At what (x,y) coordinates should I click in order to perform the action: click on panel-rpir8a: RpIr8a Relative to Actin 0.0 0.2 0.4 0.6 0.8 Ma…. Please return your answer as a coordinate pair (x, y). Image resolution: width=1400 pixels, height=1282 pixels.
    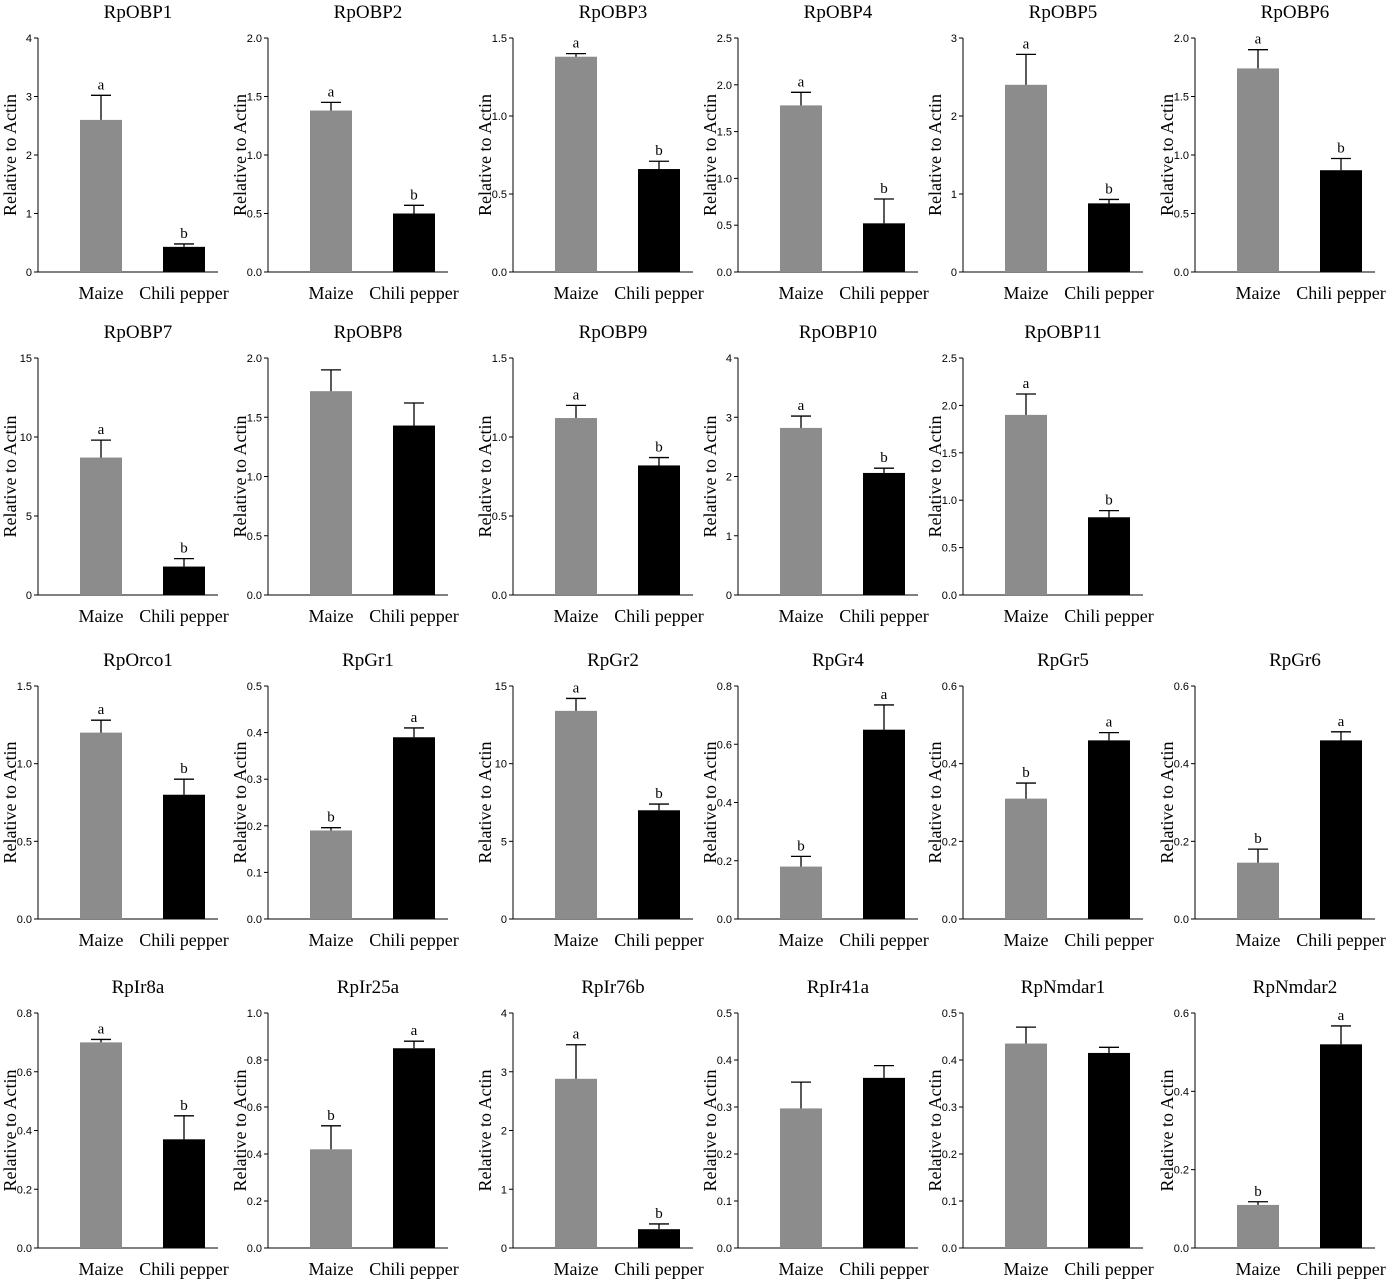
    Looking at the image, I should click on (114, 1128).